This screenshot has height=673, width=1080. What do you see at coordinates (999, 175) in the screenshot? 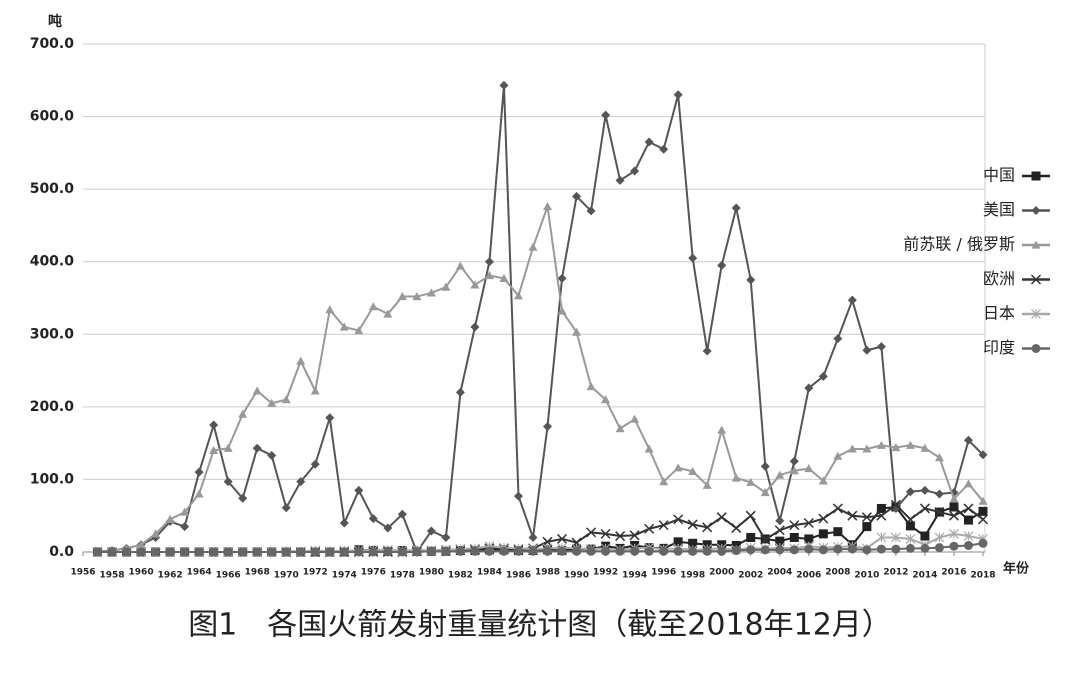
I see `legend-label: 中国` at bounding box center [999, 175].